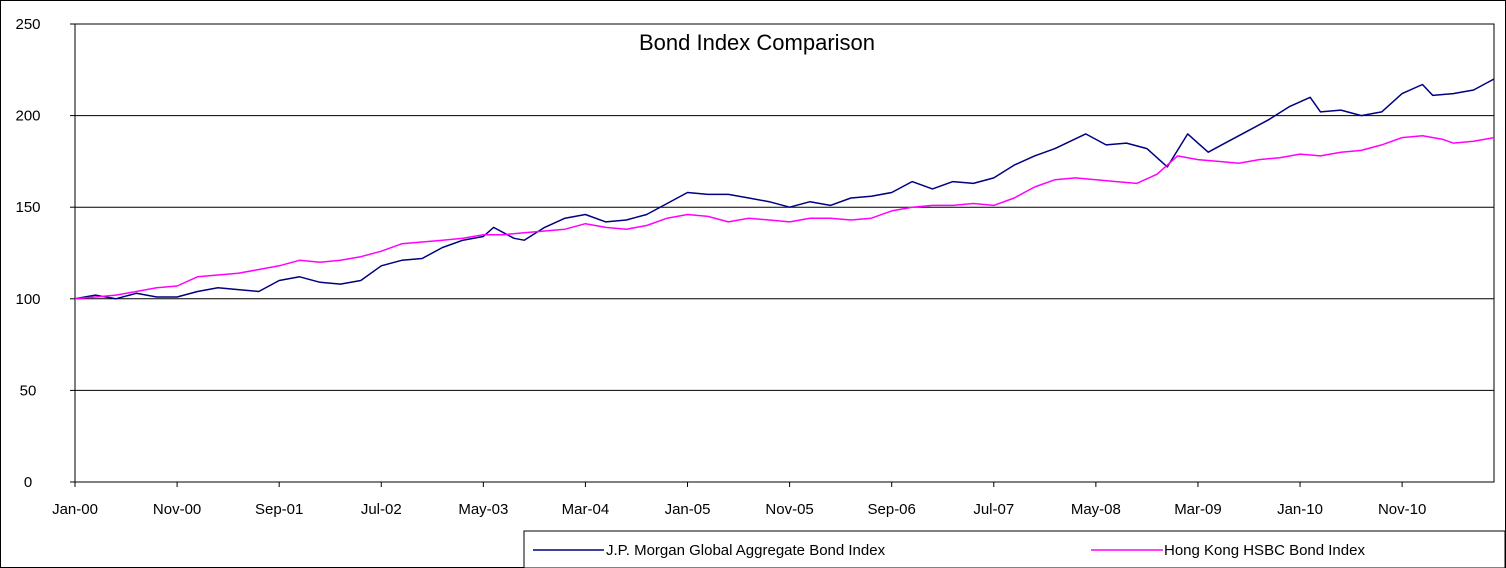  What do you see at coordinates (27, 207) in the screenshot?
I see `y-tick-label: 150` at bounding box center [27, 207].